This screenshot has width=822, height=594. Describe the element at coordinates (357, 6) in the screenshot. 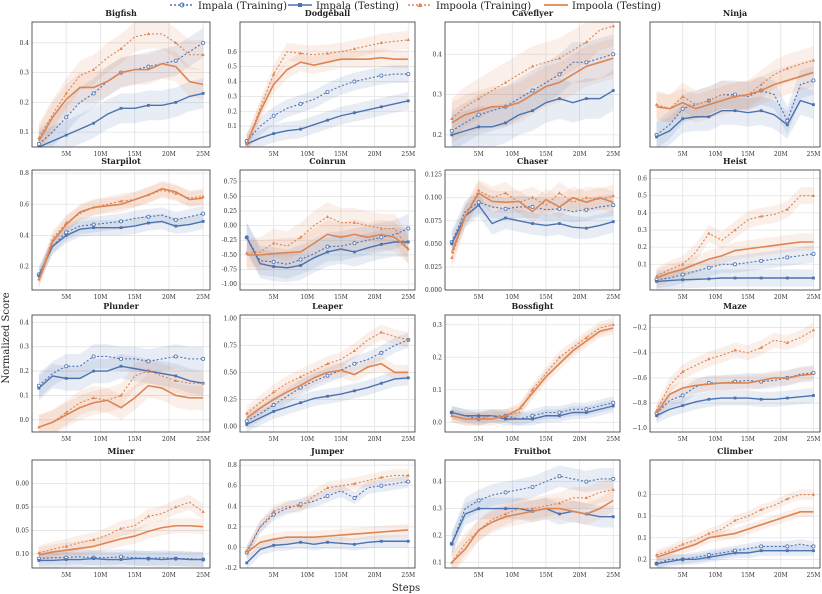

I see `legend-label: Impala (Testing)` at that location.